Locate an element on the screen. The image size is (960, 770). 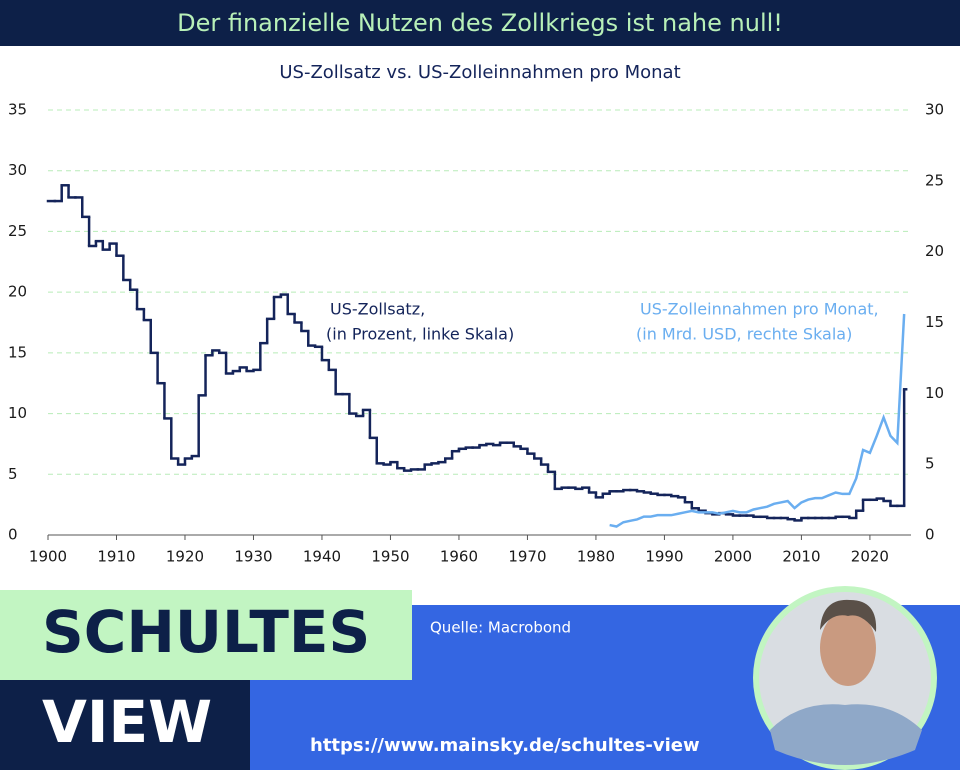
portrait is located at coordinates (845, 678).